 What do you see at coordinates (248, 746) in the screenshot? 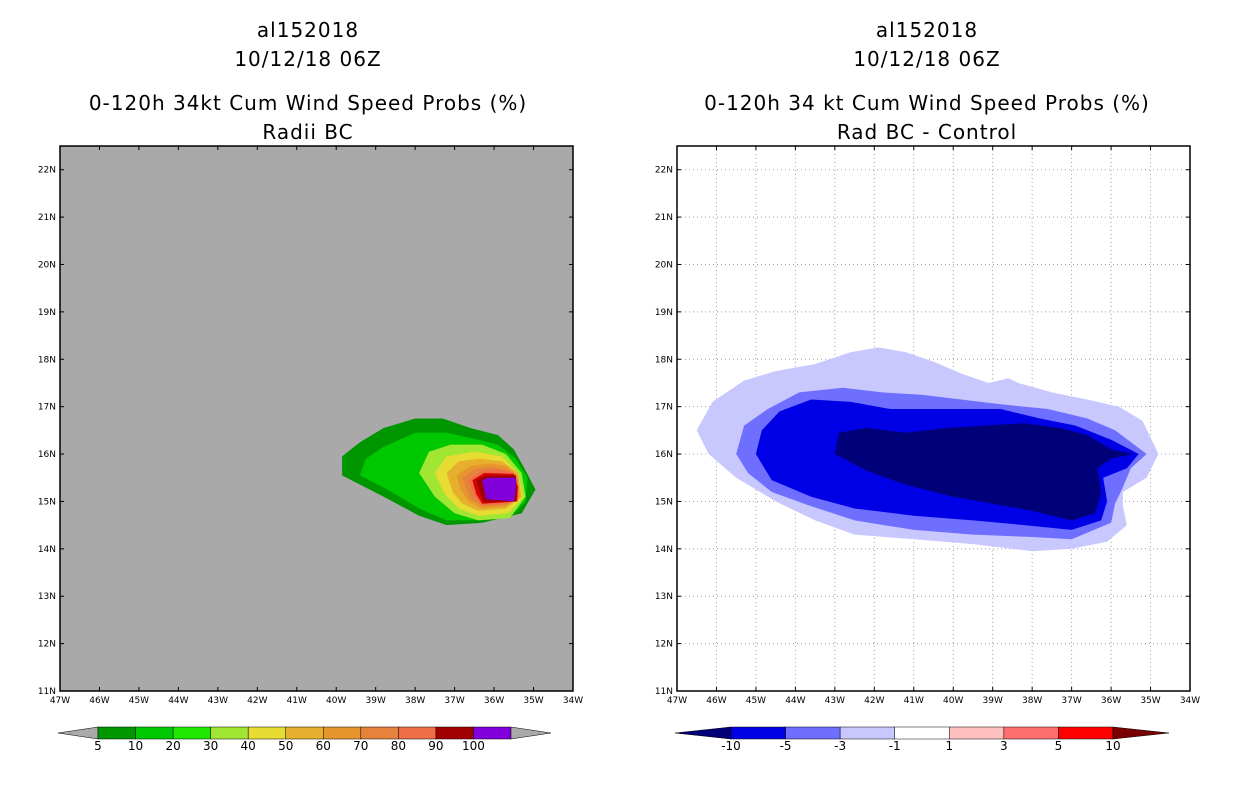
I see `colorbar-label: 40` at bounding box center [248, 746].